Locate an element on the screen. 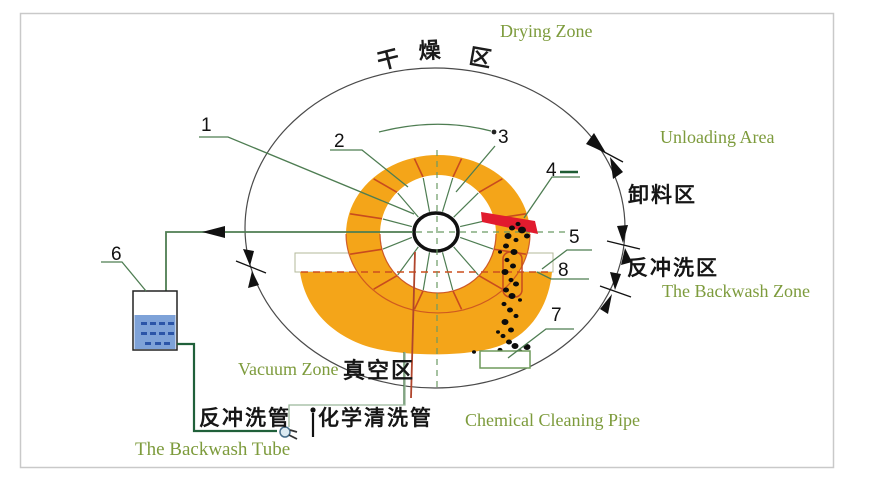 The image size is (870, 500). collection-box is located at coordinates (505, 359).